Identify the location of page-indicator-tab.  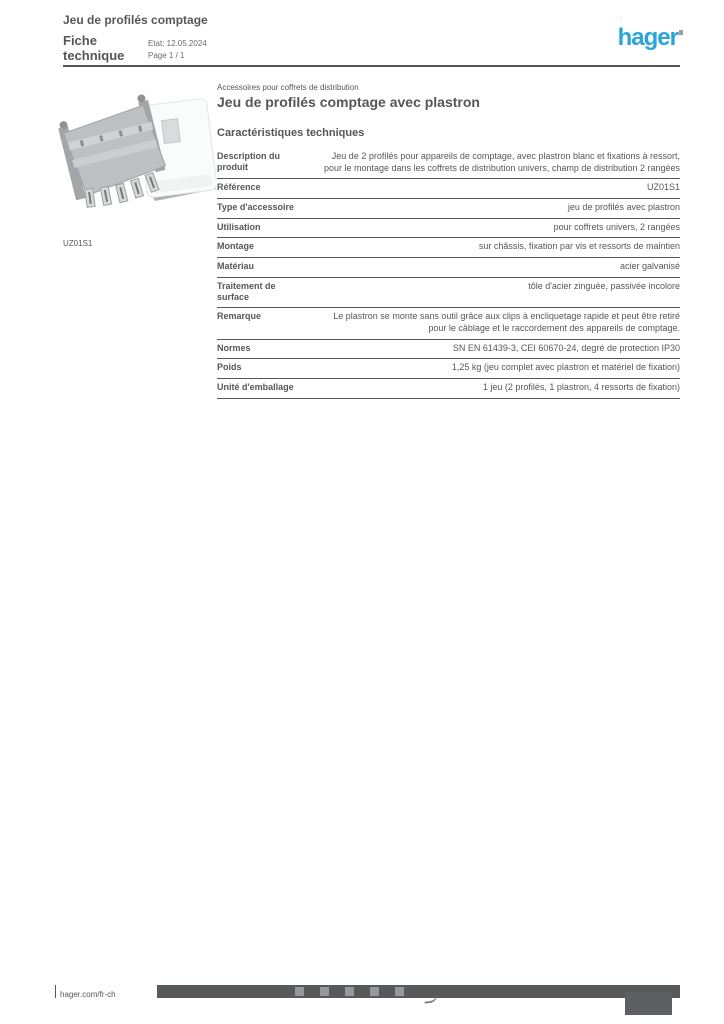
(648, 1003).